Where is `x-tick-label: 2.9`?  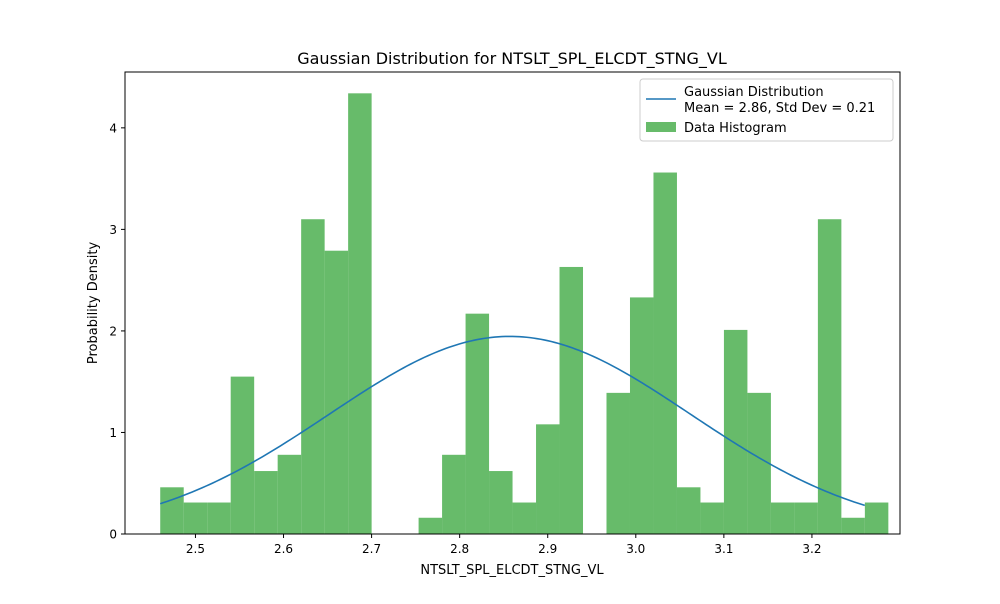
x-tick-label: 2.9 is located at coordinates (547, 549).